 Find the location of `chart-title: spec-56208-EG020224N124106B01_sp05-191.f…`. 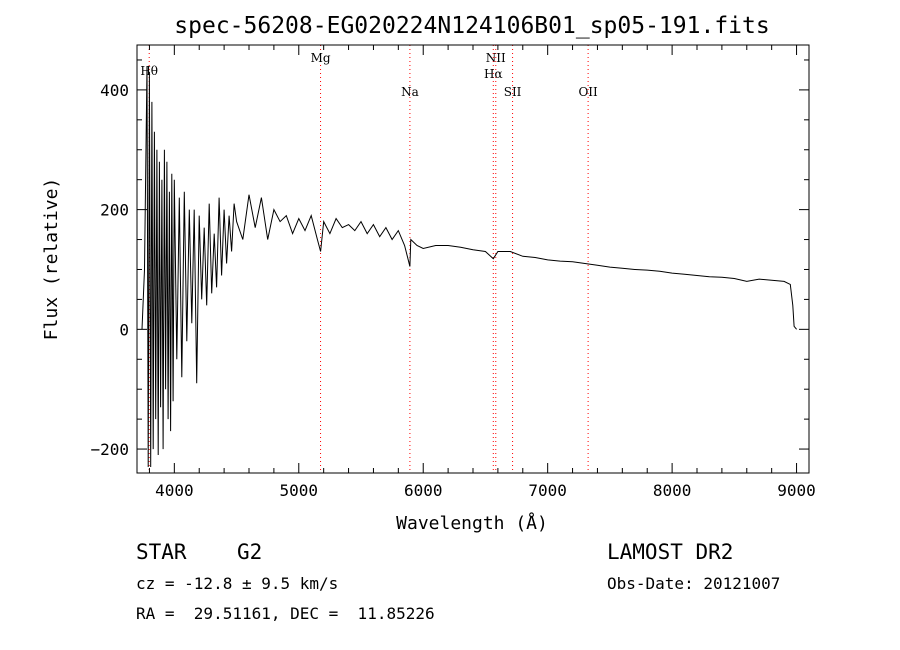

chart-title: spec-56208-EG020224N124106B01_sp05-191.f… is located at coordinates (471, 26).